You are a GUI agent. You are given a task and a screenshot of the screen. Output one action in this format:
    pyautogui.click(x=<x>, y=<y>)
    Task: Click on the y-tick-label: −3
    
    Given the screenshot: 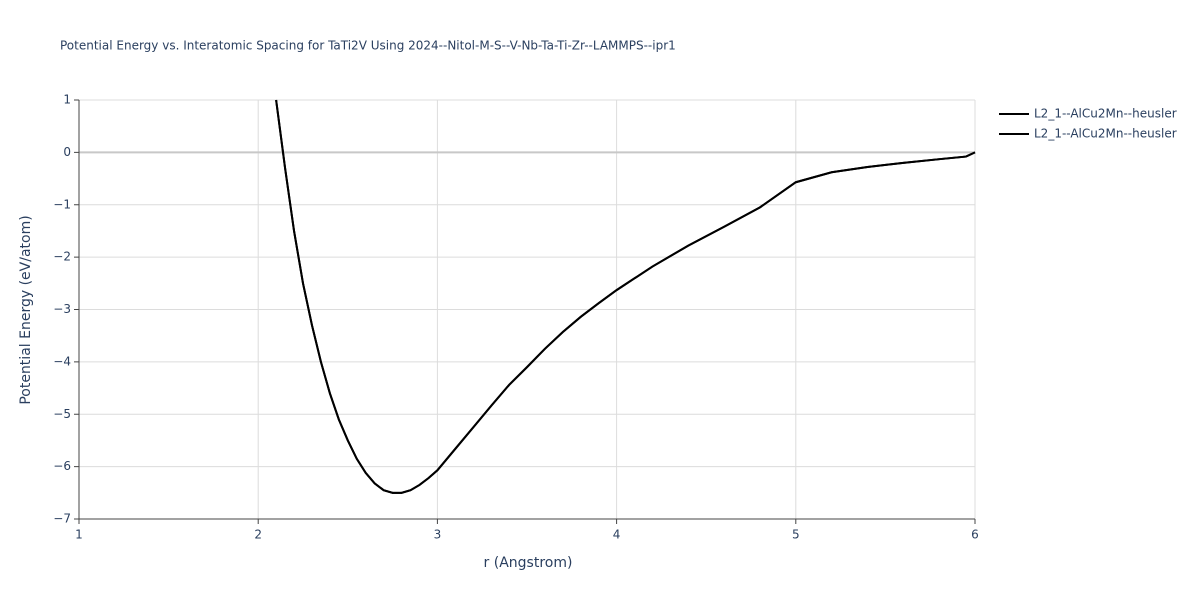 What is the action you would take?
    pyautogui.click(x=62, y=309)
    